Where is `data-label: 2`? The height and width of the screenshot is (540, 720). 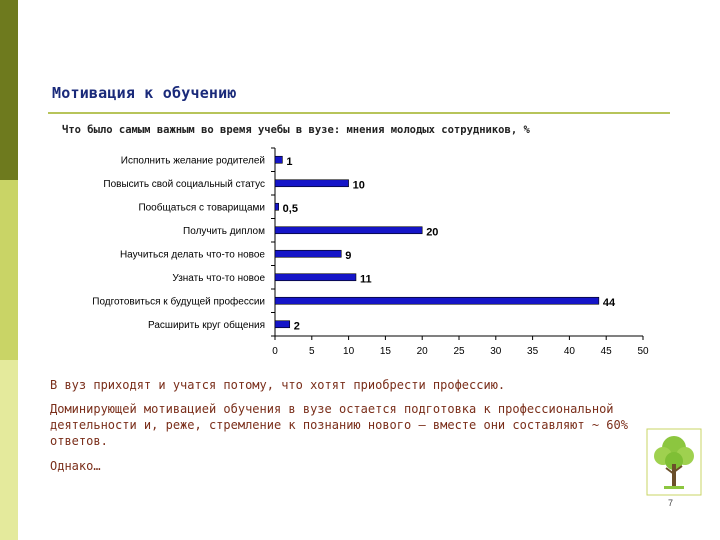 data-label: 2 is located at coordinates (297, 326).